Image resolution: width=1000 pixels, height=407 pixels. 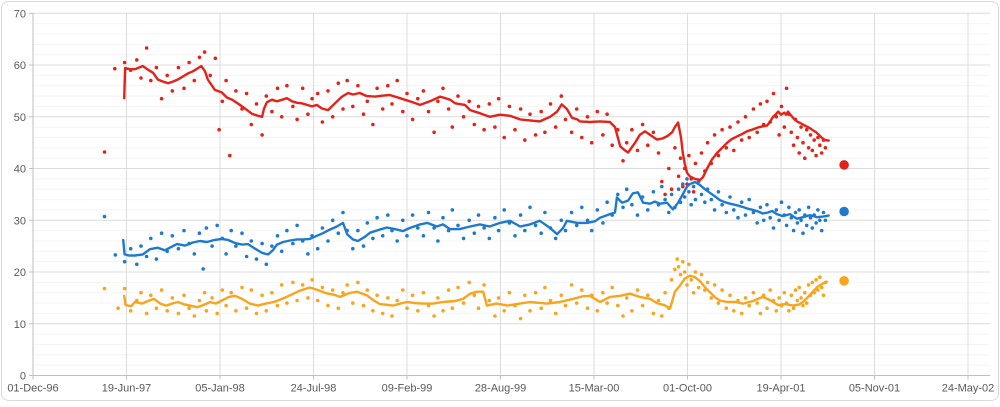 What do you see at coordinates (20, 14) in the screenshot?
I see `y-axis-tick-label: 70` at bounding box center [20, 14].